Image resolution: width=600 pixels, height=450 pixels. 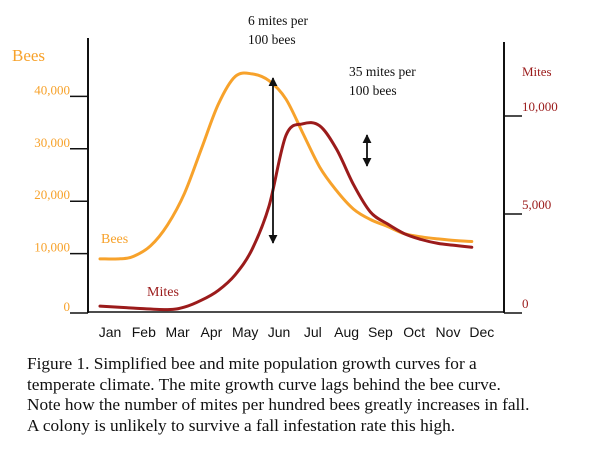 I want to click on x-tick-label: May, so click(x=245, y=332).